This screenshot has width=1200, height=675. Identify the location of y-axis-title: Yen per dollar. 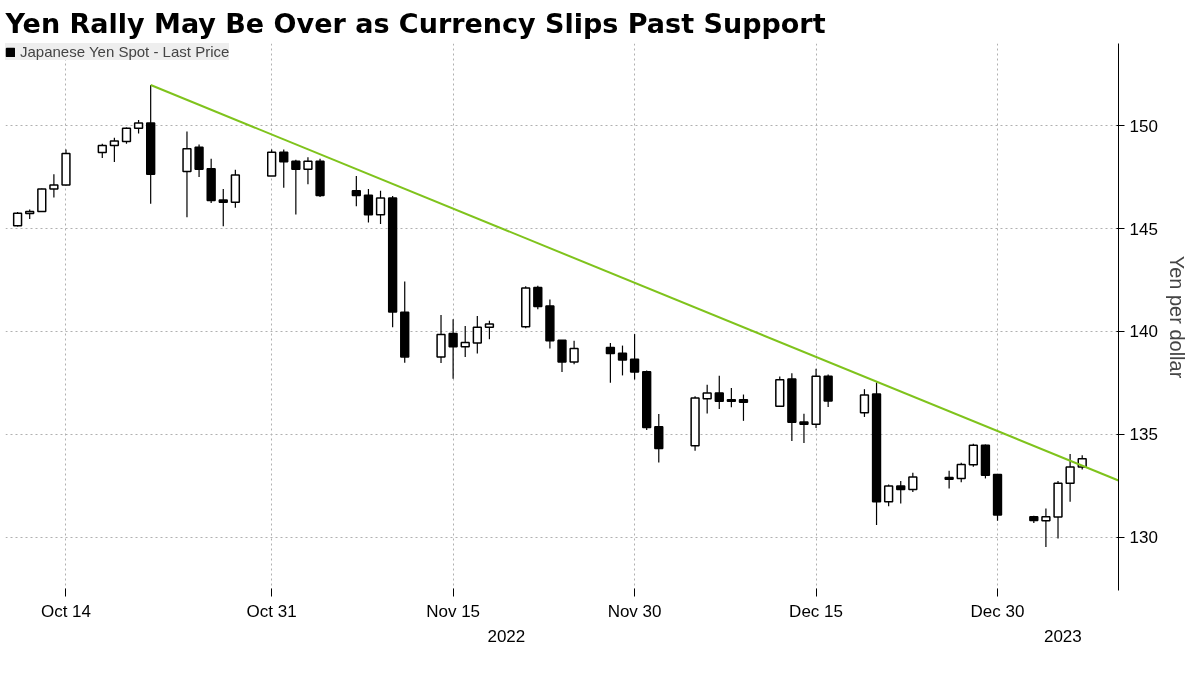
(1176, 317).